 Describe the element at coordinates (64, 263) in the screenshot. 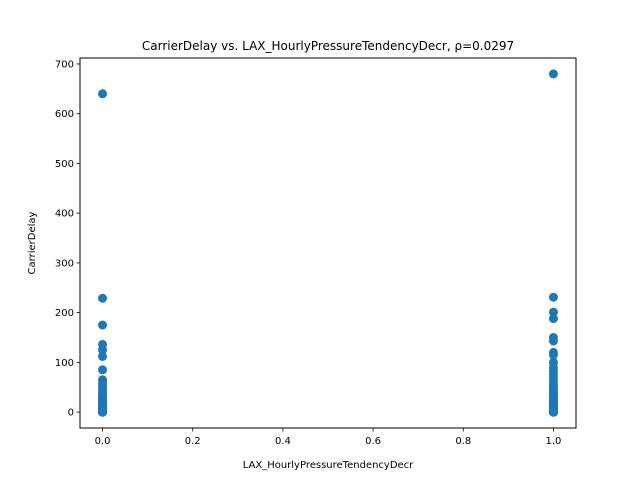

I see `y-tick-label: 300` at that location.